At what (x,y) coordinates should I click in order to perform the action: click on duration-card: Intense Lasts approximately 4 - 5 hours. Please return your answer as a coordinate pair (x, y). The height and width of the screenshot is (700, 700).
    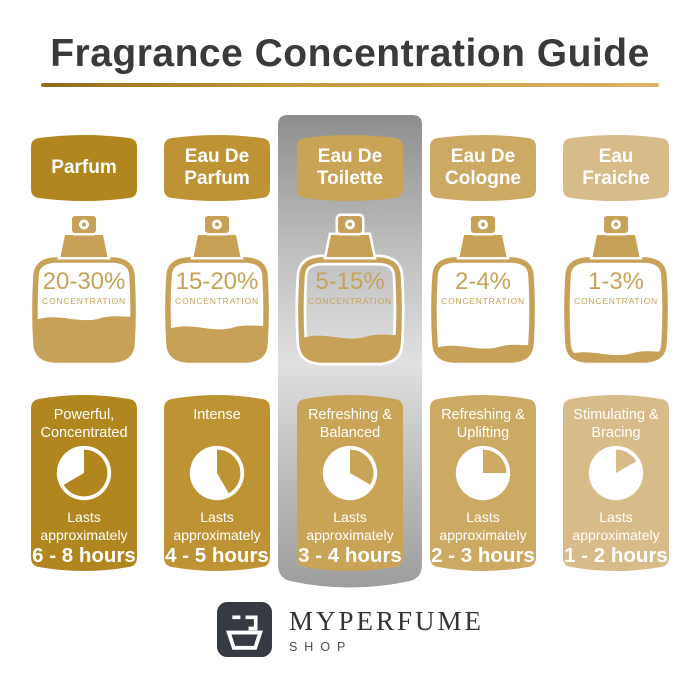
    Looking at the image, I should click on (217, 483).